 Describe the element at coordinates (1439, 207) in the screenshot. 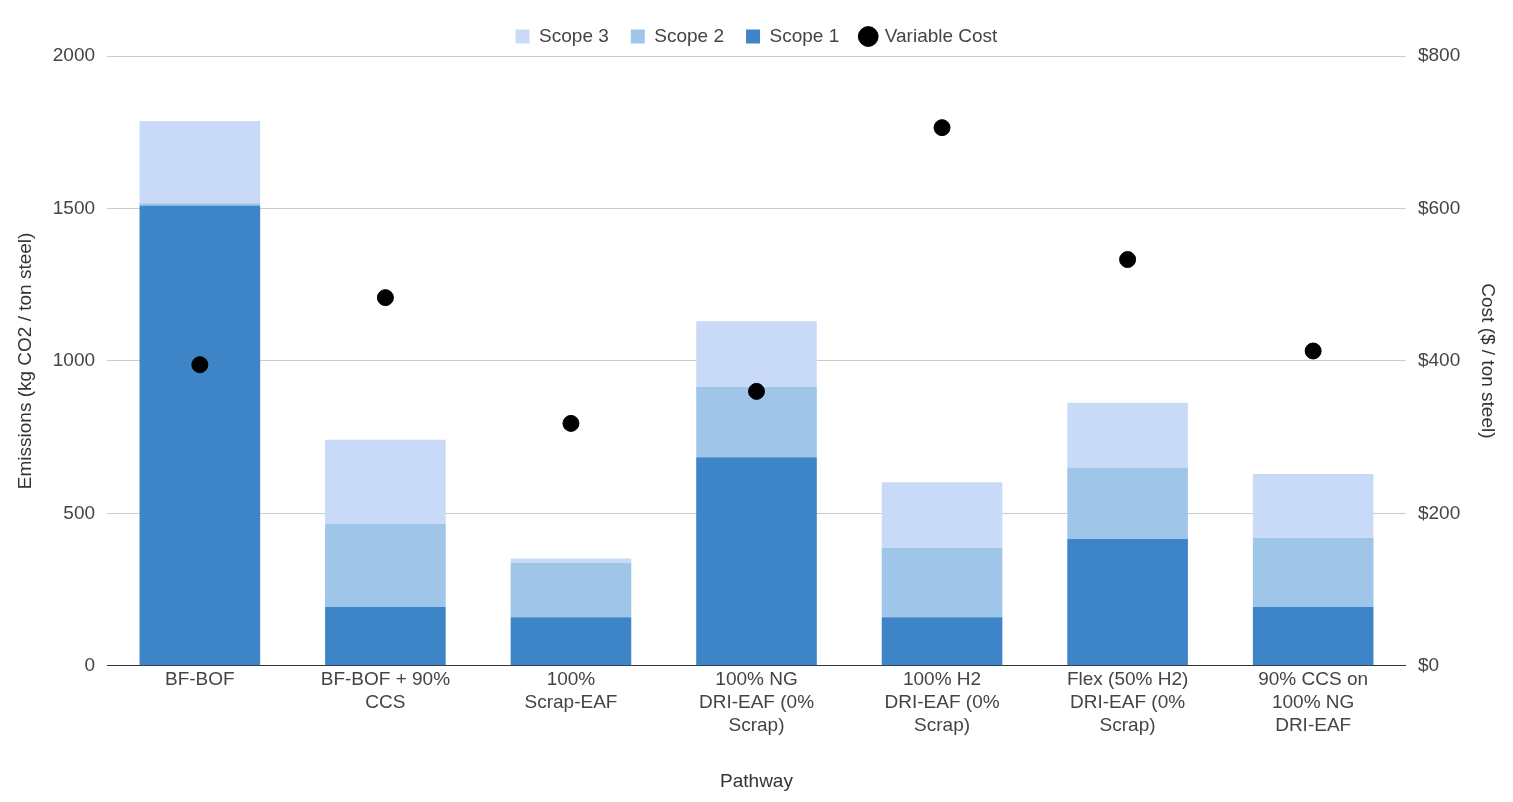

I see `y2-tick-label: $600` at that location.